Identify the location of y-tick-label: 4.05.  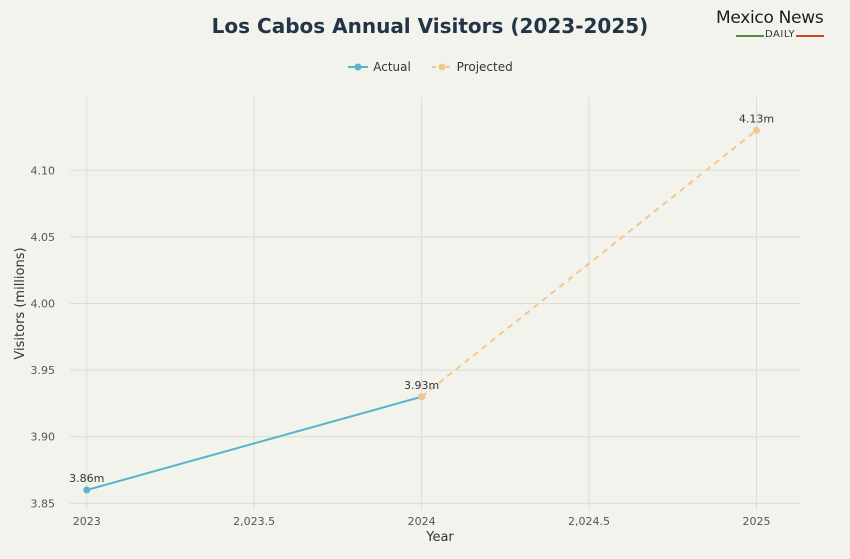
(43, 237).